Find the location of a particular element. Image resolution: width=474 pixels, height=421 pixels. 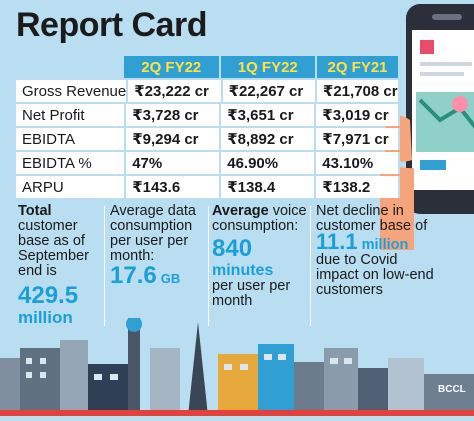

table-row: ARPU ₹143.6 ₹138.4 ₹138.2 is located at coordinates (208, 187).